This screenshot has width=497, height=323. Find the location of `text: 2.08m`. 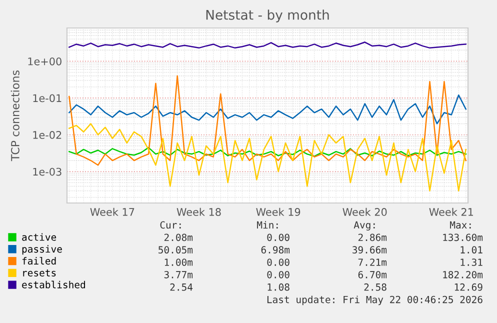

text: 2.08m is located at coordinates (178, 238).